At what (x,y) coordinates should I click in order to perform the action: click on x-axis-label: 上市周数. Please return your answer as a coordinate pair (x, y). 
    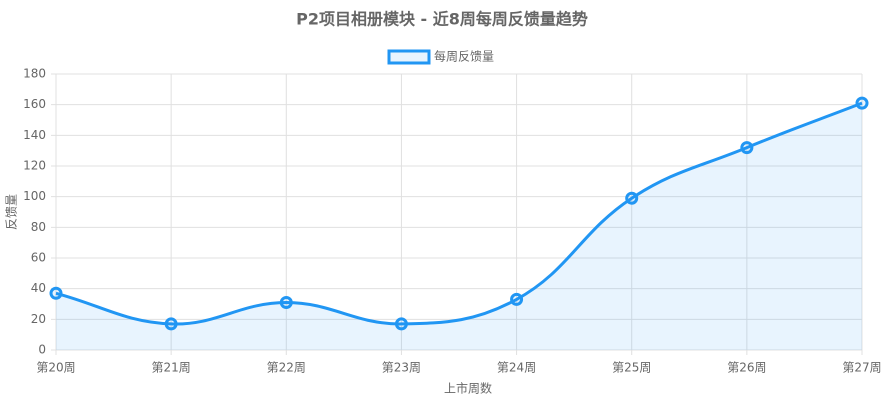
    Looking at the image, I should click on (468, 388).